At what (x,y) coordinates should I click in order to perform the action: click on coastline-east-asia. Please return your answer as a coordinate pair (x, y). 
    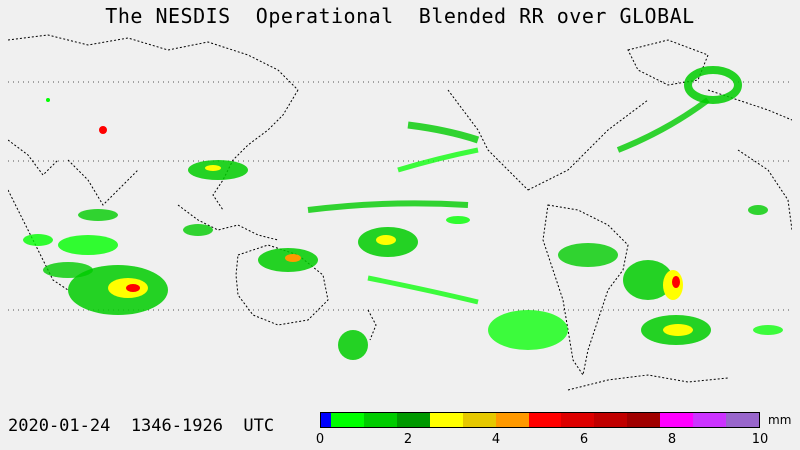
    Looking at the image, I should click on (255, 150).